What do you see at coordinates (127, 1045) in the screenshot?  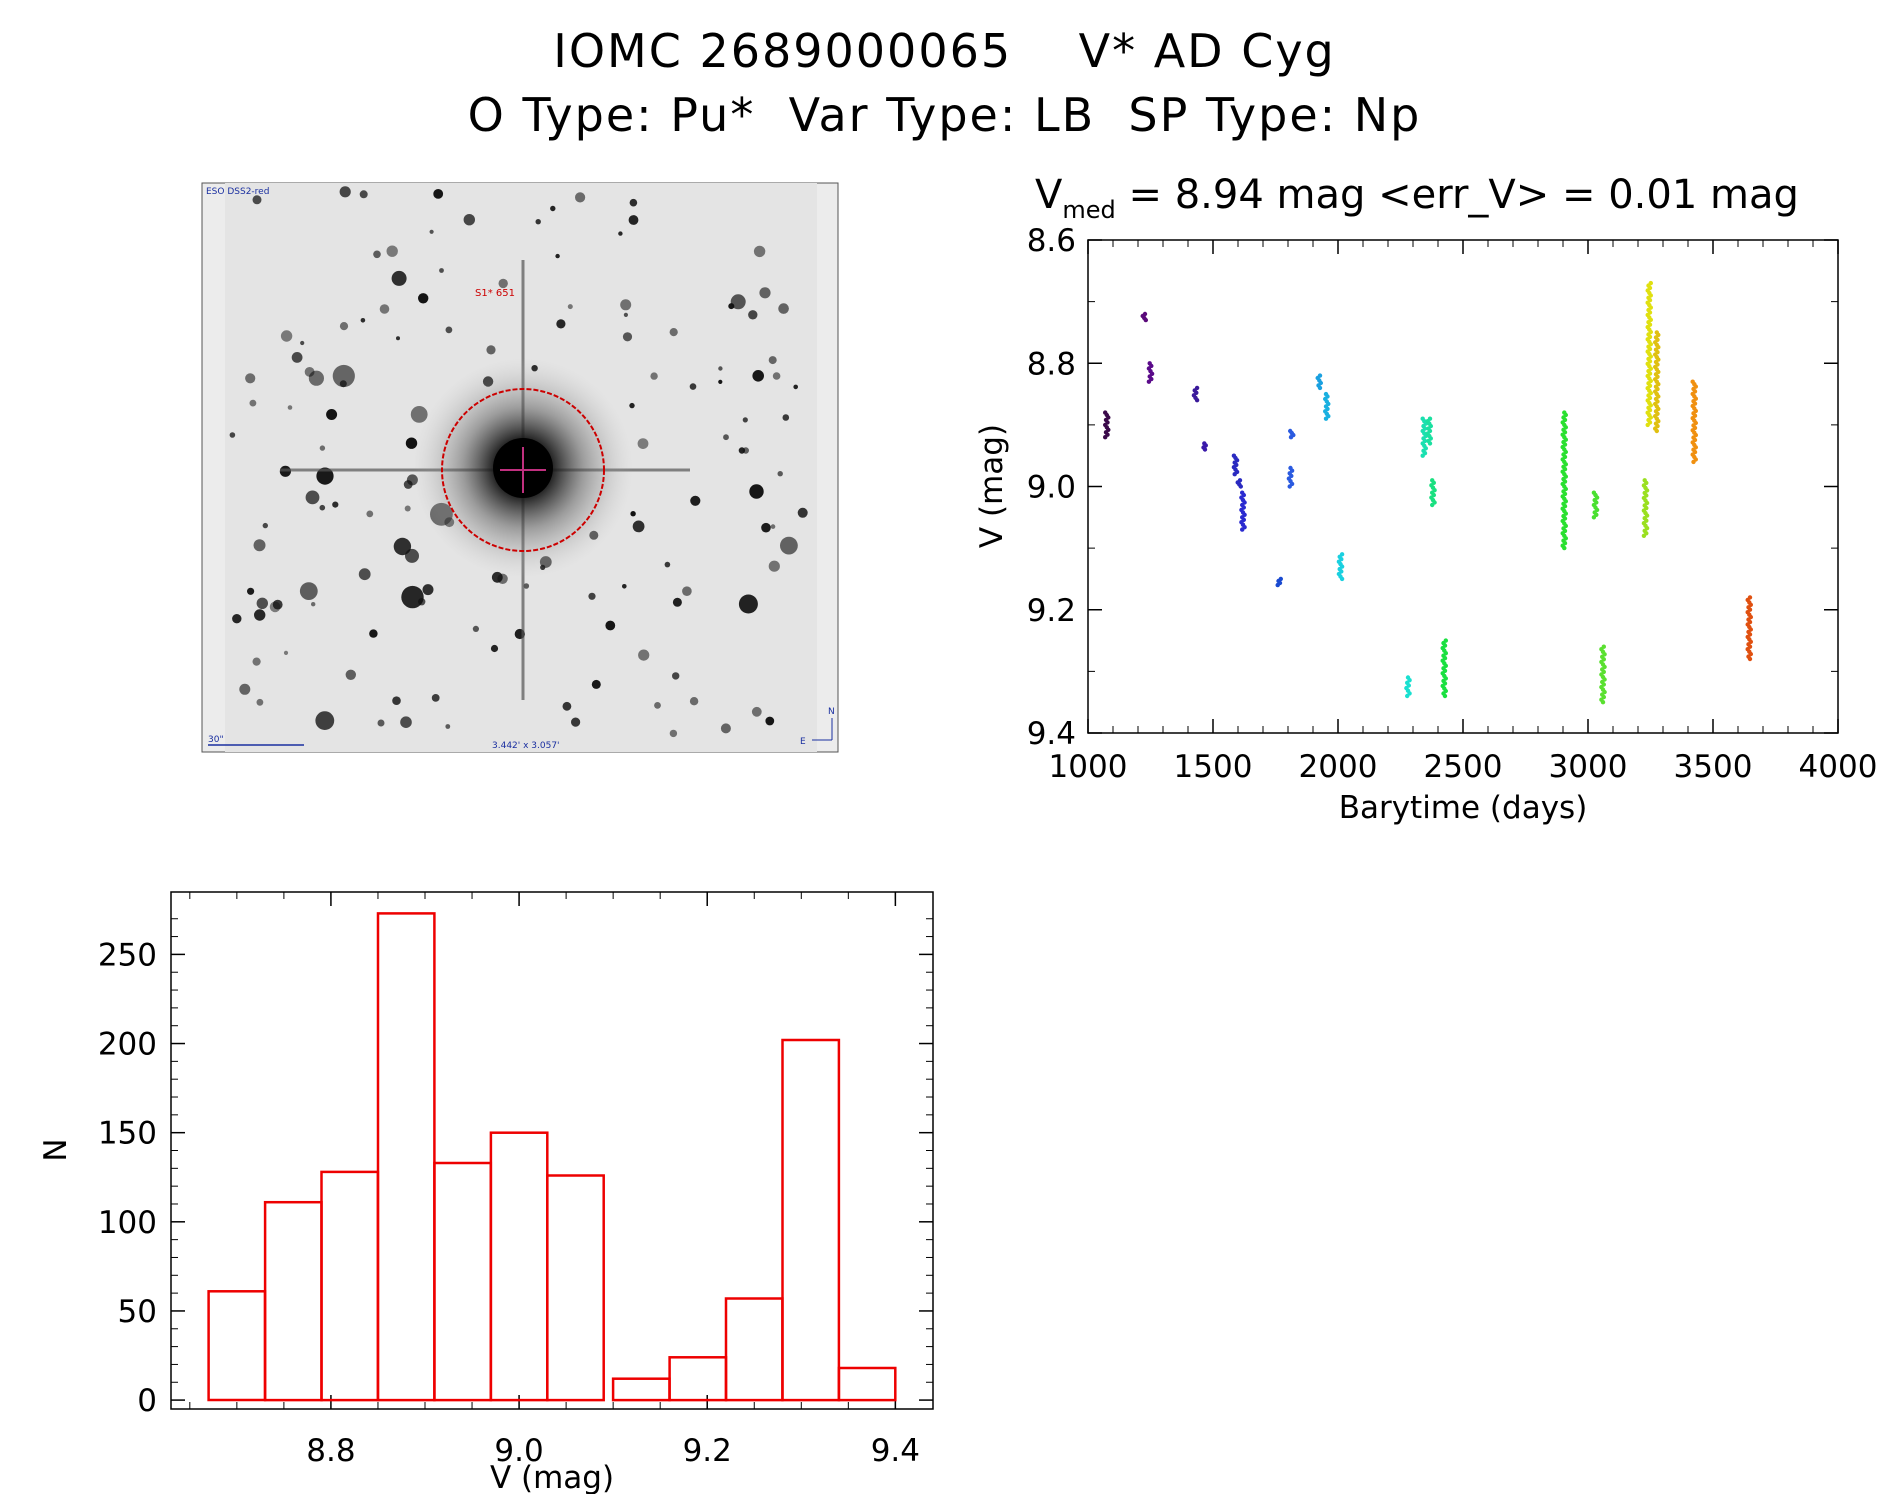 I see `hist-ytick-label: 200` at bounding box center [127, 1045].